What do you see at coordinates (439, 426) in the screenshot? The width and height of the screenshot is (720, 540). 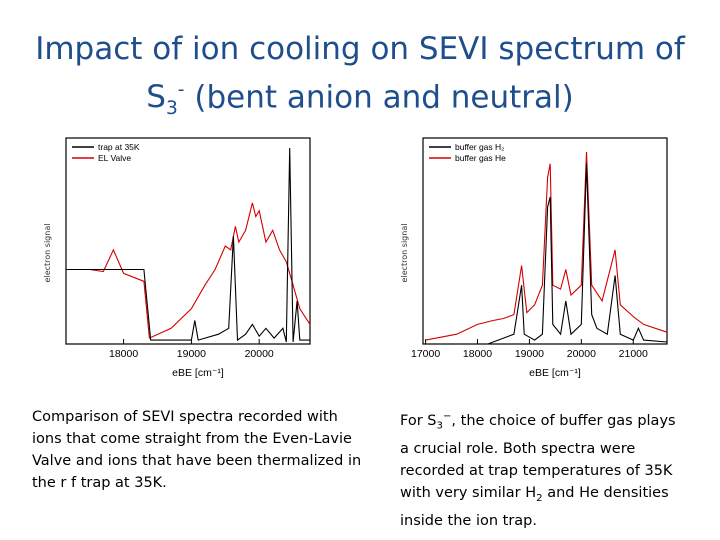 I see `right-caption-sub1: 3` at bounding box center [439, 426].